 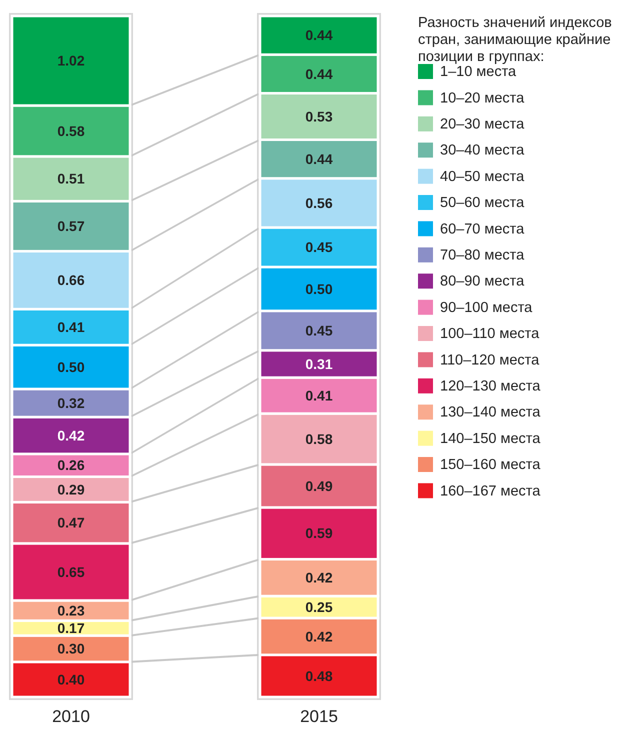 What do you see at coordinates (490, 360) in the screenshot?
I see `legend-label: 110–120 места` at bounding box center [490, 360].